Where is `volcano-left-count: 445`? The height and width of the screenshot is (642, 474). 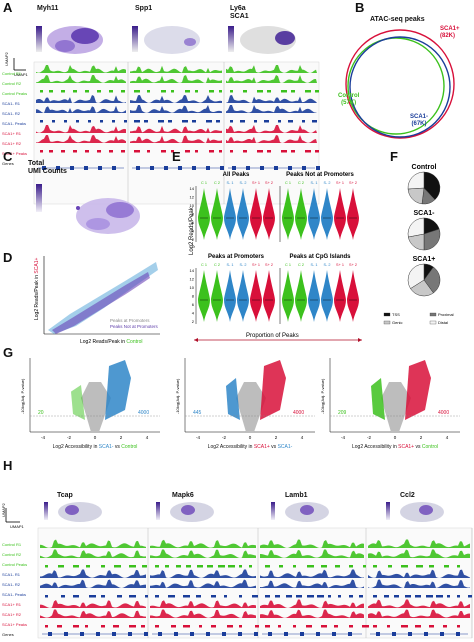
volcano-left-count: 445 is located at coordinates (197, 413).